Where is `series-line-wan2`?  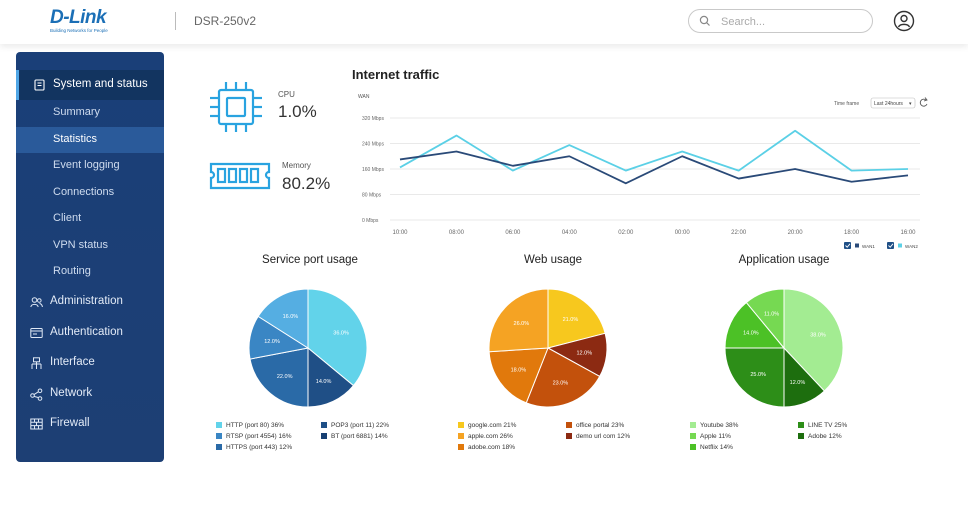 series-line-wan2 is located at coordinates (654, 150).